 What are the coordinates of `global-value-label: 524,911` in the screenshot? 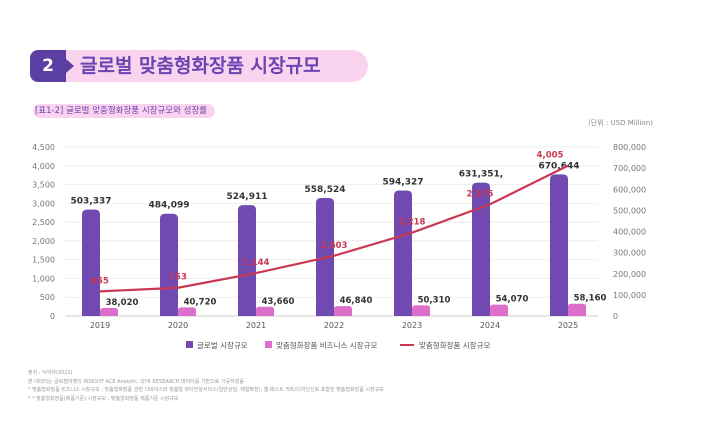 It's located at (247, 197).